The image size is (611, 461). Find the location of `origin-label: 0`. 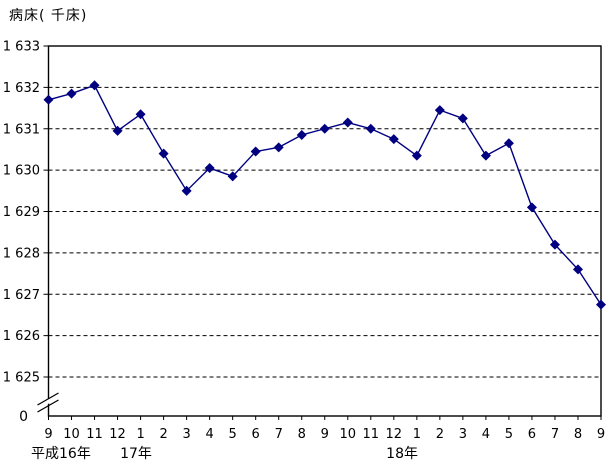

origin-label: 0 is located at coordinates (23, 417).